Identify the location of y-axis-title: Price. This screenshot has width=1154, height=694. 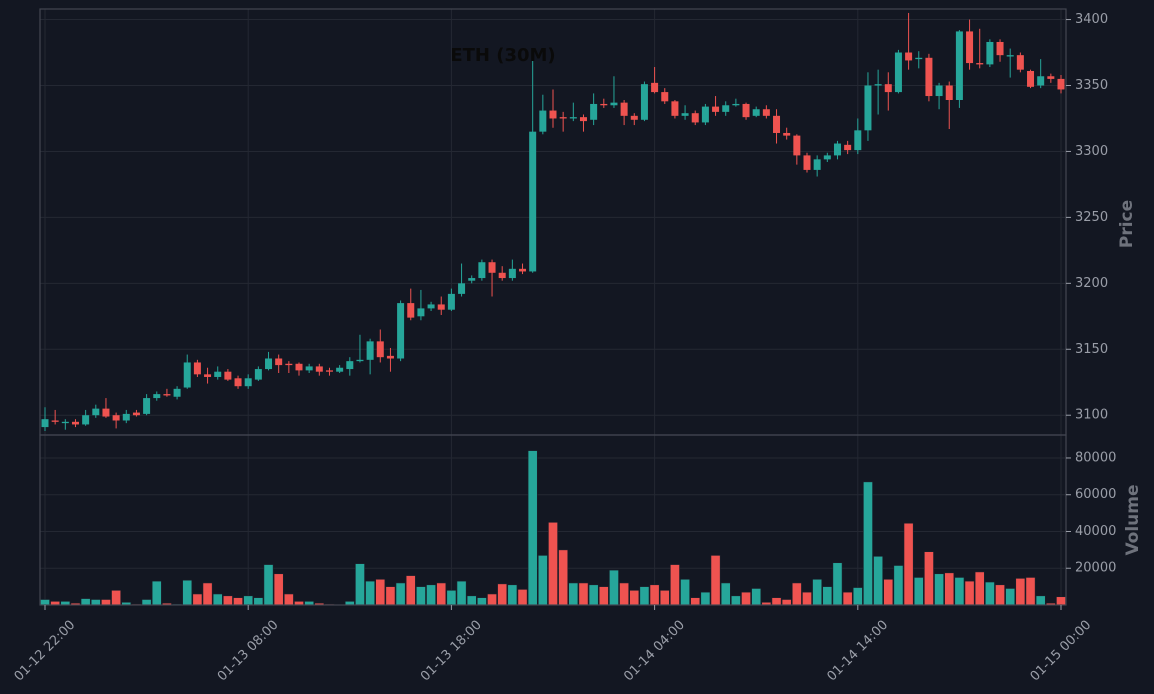
(1127, 224).